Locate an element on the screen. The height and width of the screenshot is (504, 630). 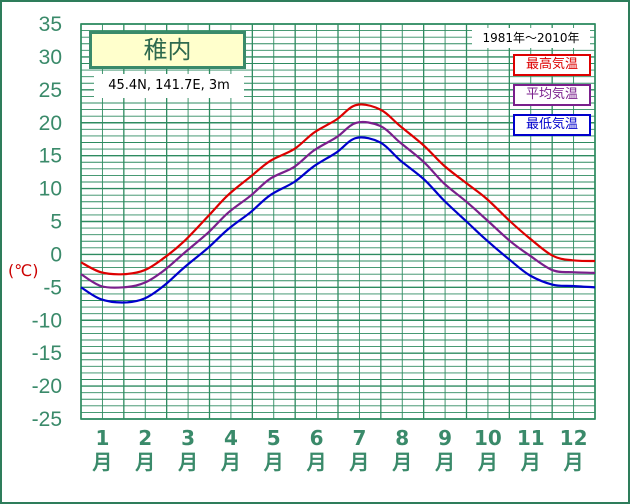
chart-subtitle: 45.4N, 141.7E, 3m is located at coordinates (169, 86).